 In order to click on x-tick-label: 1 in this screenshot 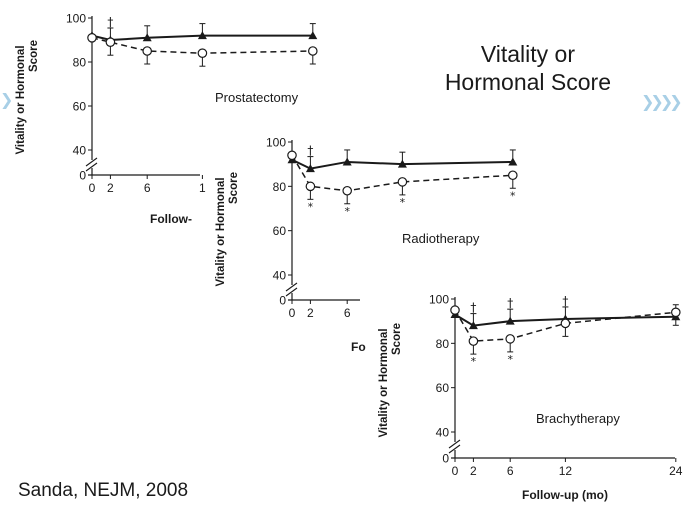, I will do `click(202, 188)`.